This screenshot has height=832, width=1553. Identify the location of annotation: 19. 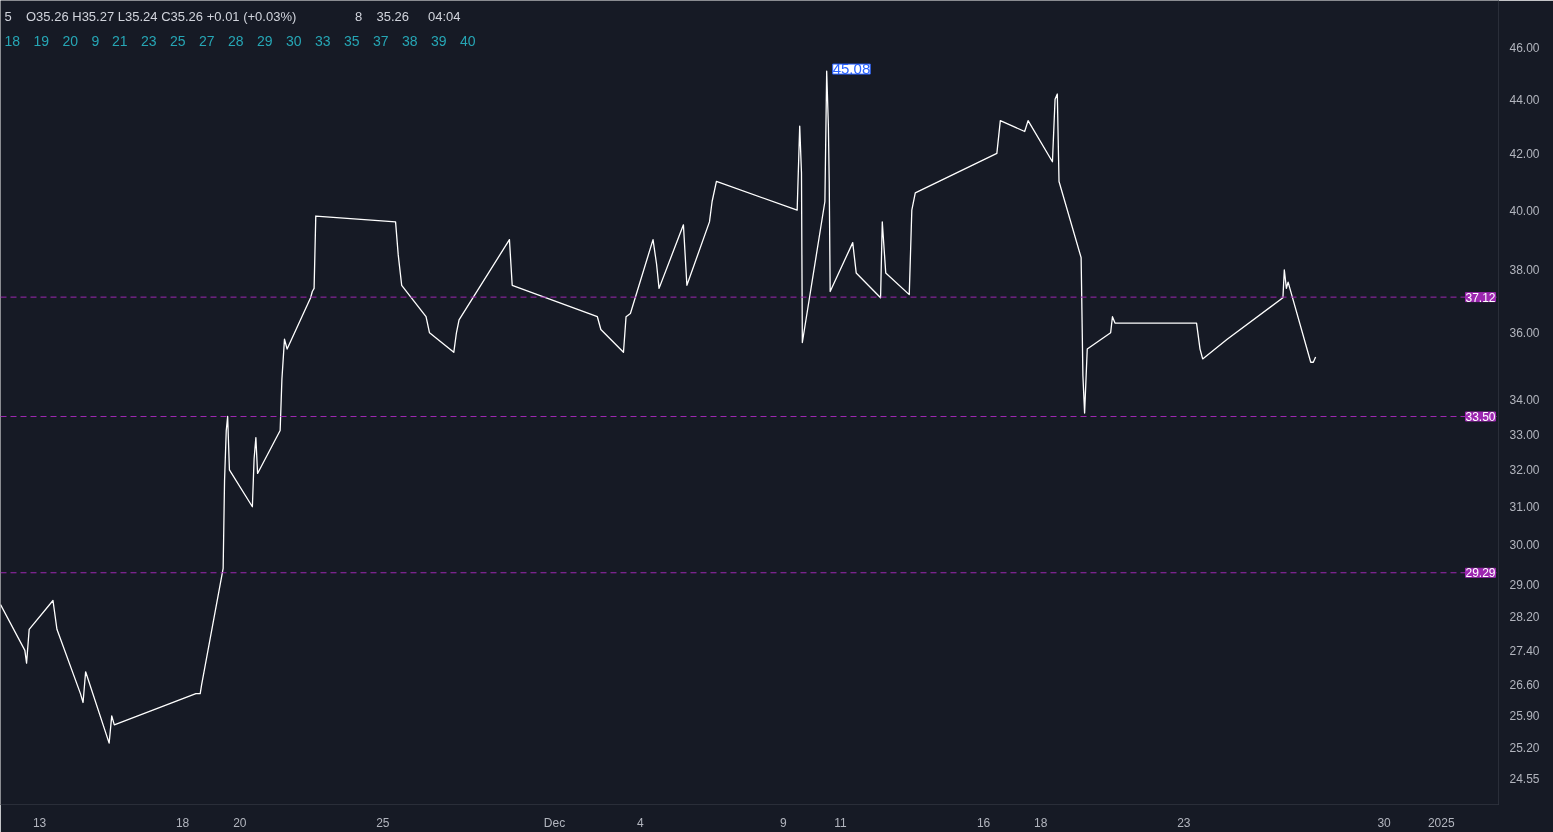
(41, 40).